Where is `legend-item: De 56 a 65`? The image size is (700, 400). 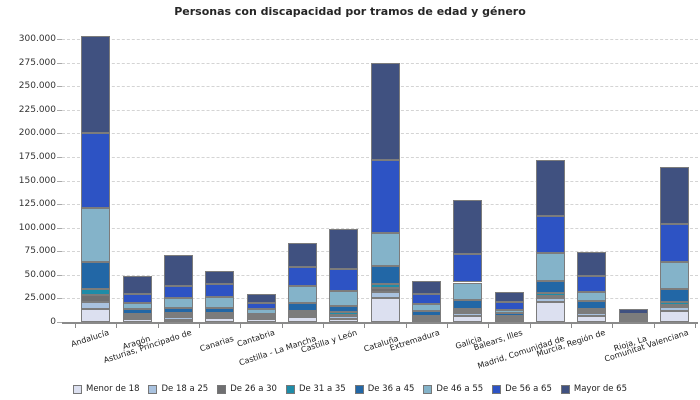
legend-item: De 56 a 65 is located at coordinates (522, 389).